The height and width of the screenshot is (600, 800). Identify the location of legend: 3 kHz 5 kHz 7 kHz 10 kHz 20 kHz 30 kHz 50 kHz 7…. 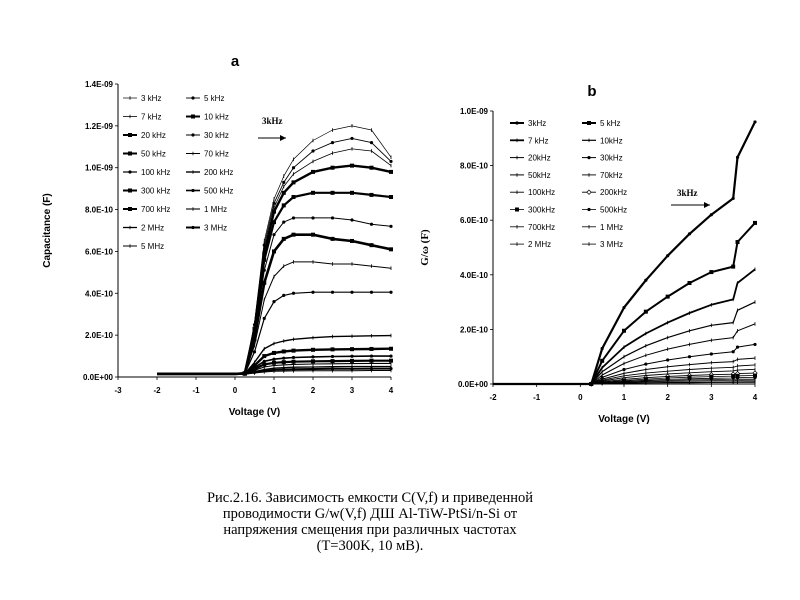
(178, 172).